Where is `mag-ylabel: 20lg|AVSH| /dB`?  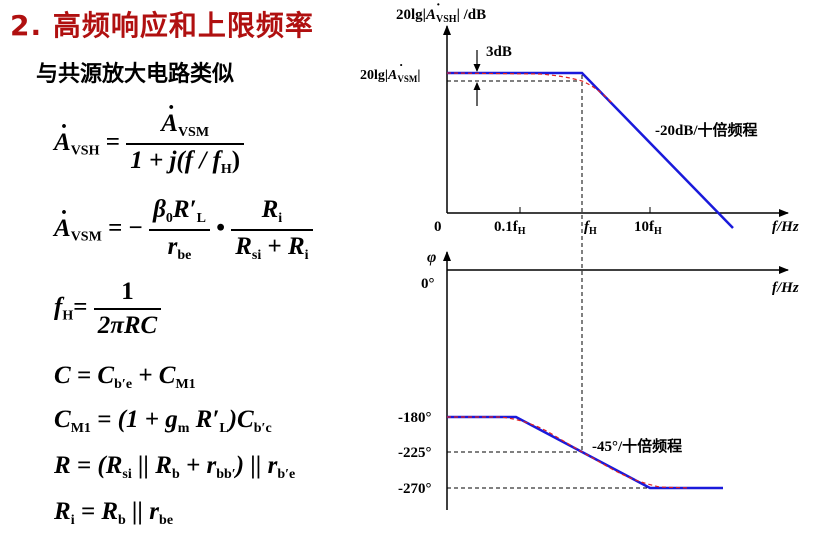 mag-ylabel: 20lg|AVSH| /dB is located at coordinates (441, 16).